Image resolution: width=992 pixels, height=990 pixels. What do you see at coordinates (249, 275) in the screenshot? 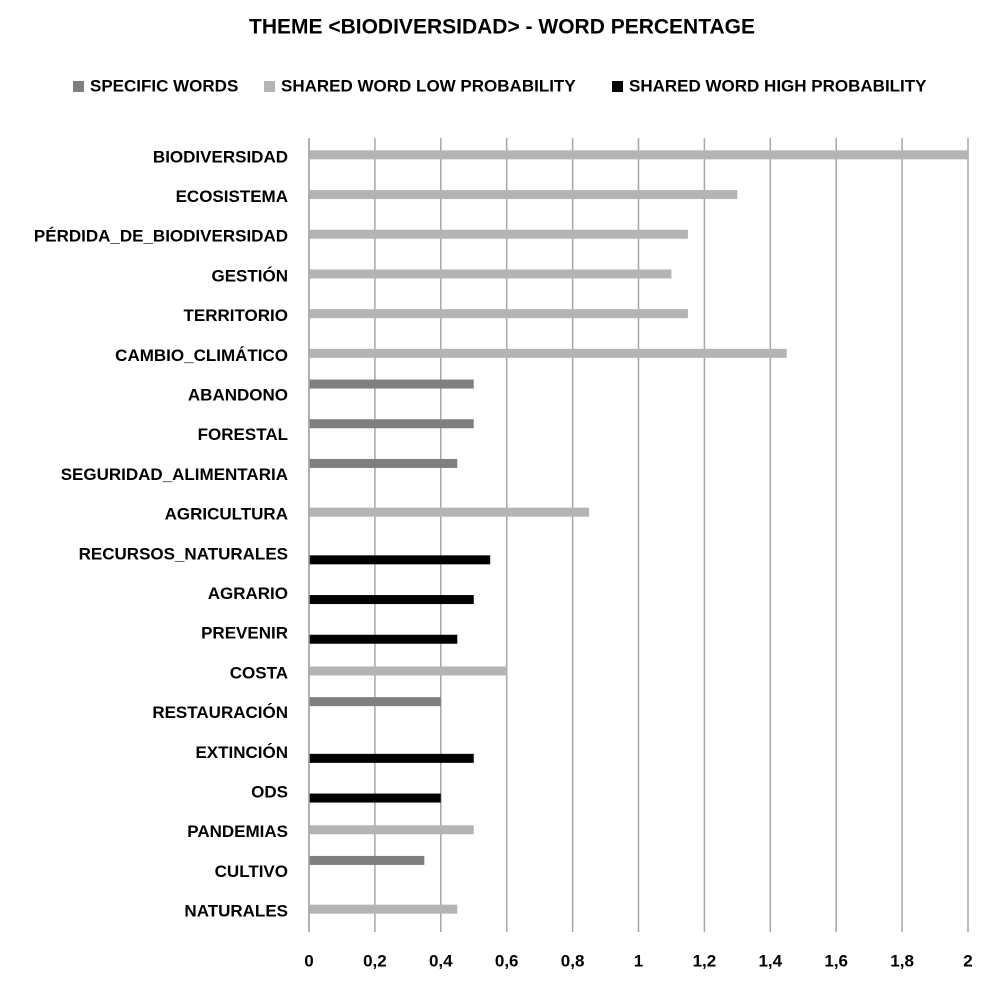
I see `y-tick-label: GESTIÓN` at bounding box center [249, 275].